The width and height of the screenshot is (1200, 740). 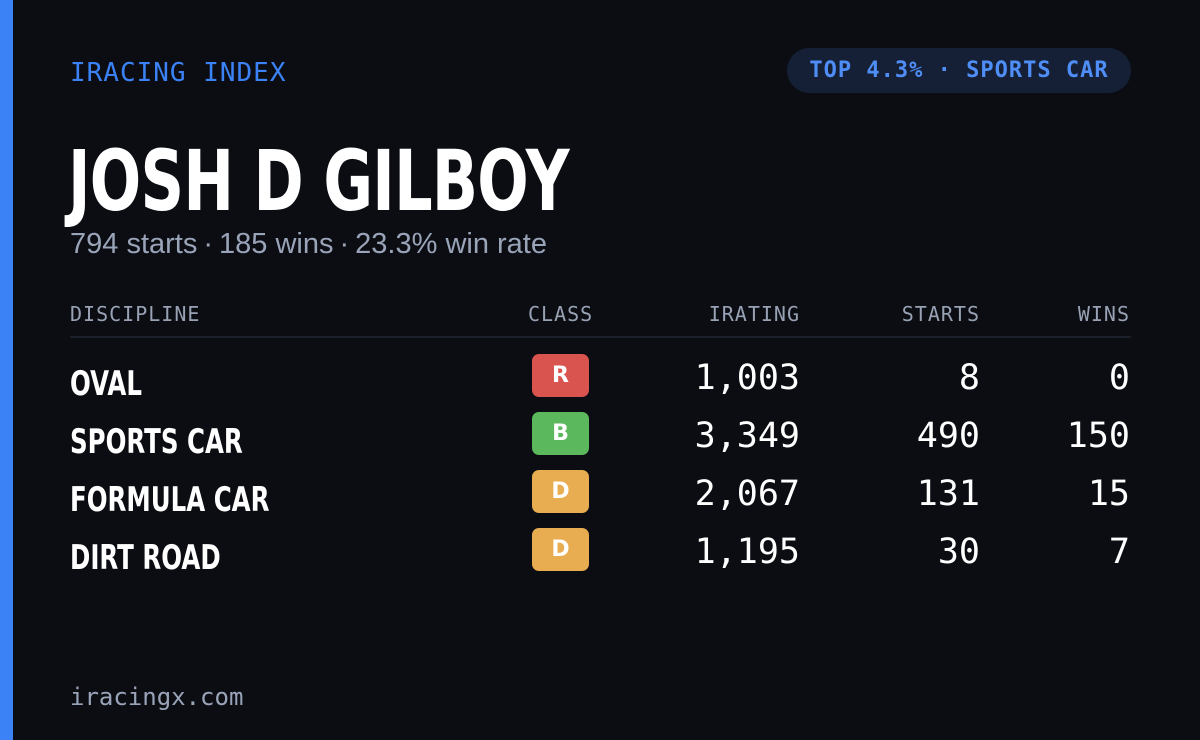 I want to click on header-discipline: DISCIPLINE, so click(x=135, y=314).